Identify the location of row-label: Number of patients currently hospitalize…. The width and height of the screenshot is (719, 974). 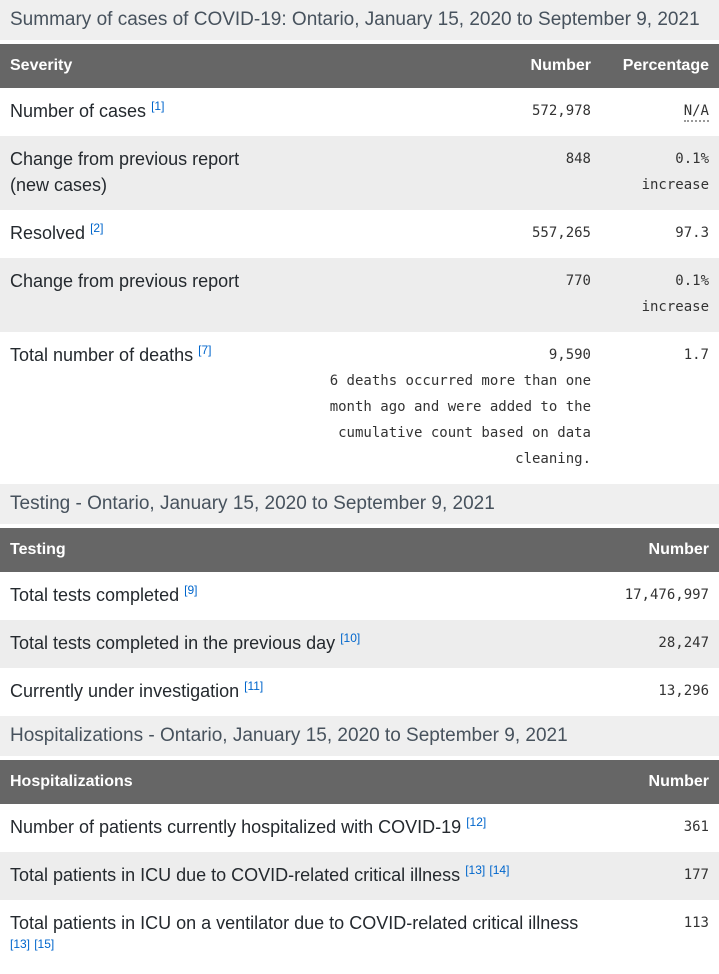
(236, 827).